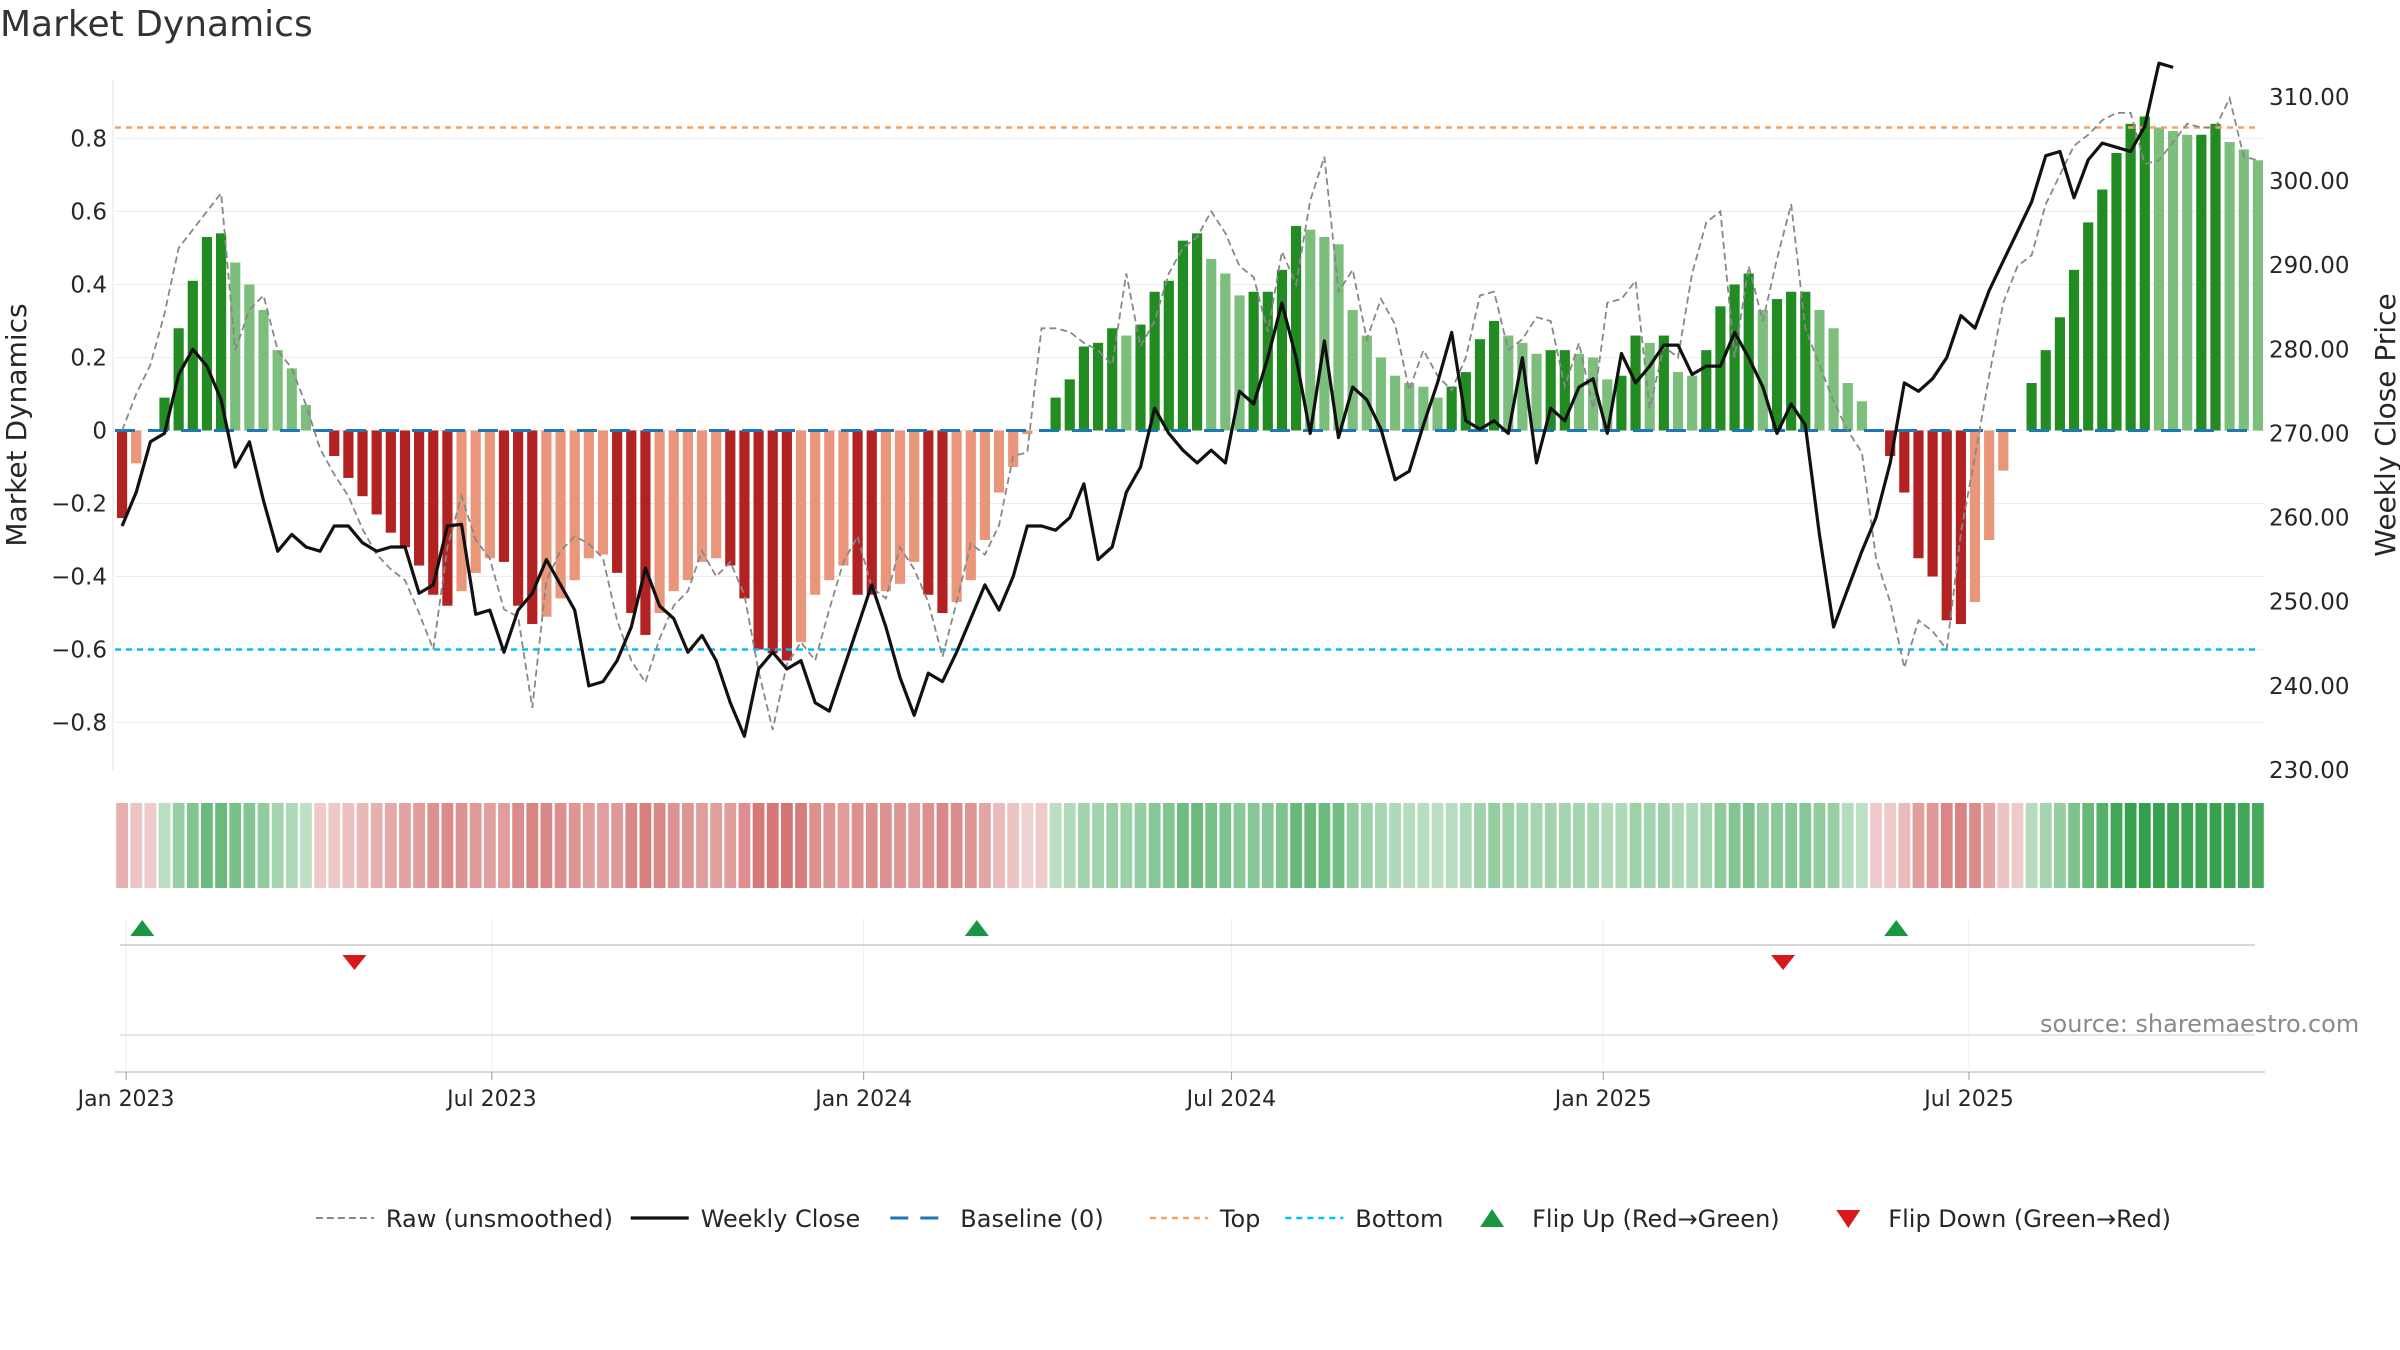  What do you see at coordinates (1190, 845) in the screenshot?
I see `heat-strip` at bounding box center [1190, 845].